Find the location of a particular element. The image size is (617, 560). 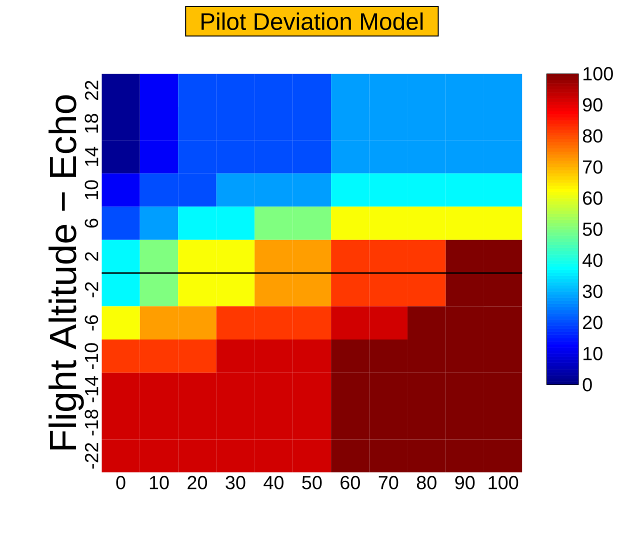

y-tick-label: -18 is located at coordinates (91, 423).